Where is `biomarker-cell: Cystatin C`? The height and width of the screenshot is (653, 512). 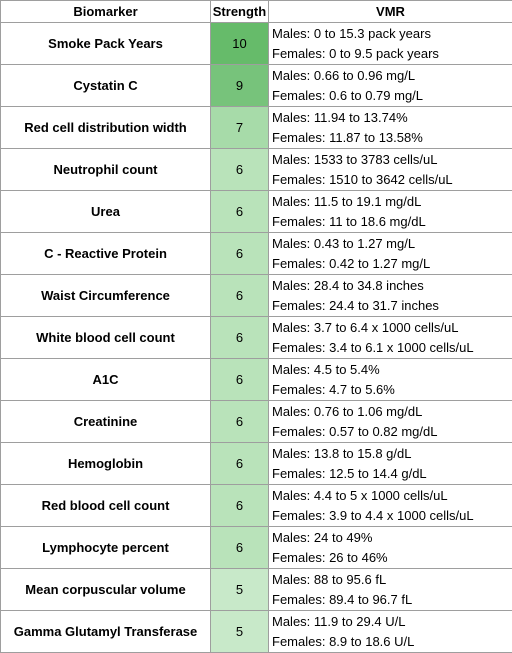
biomarker-cell: Cystatin C is located at coordinates (106, 86).